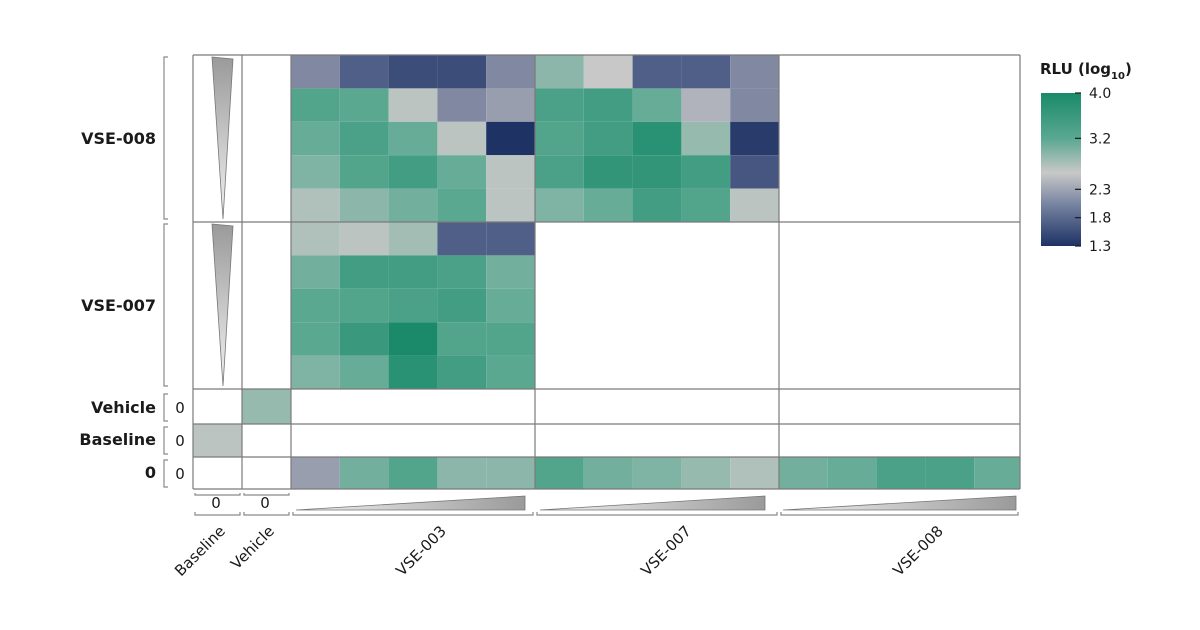  What do you see at coordinates (665, 550) in the screenshot?
I see `col-label-vse007: VSE-007` at bounding box center [665, 550].